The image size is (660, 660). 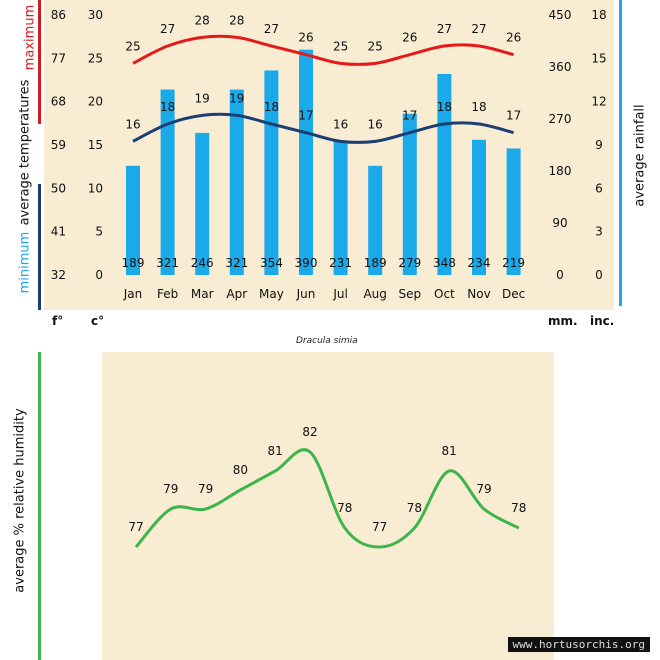 What do you see at coordinates (323, 50) in the screenshot?
I see `max-temp-line` at bounding box center [323, 50].